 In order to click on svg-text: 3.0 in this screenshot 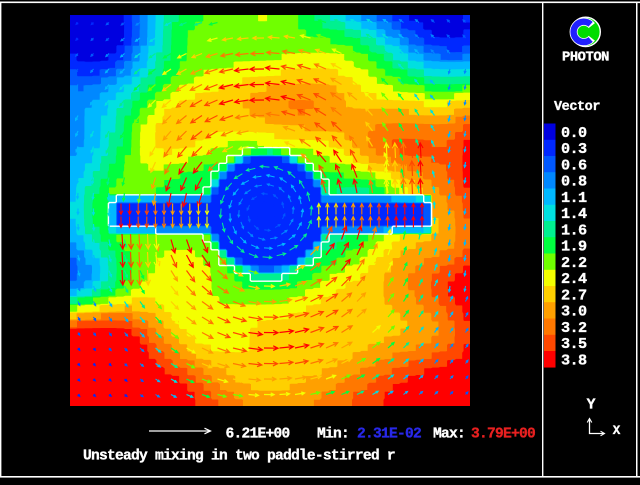, I will do `click(574, 312)`.